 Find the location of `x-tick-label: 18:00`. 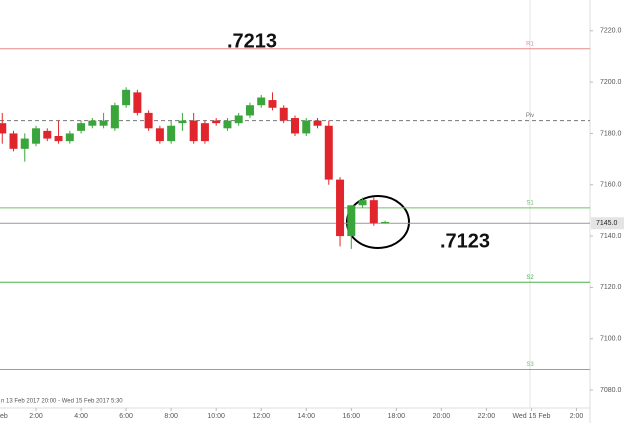

x-tick-label: 18:00 is located at coordinates (397, 416).